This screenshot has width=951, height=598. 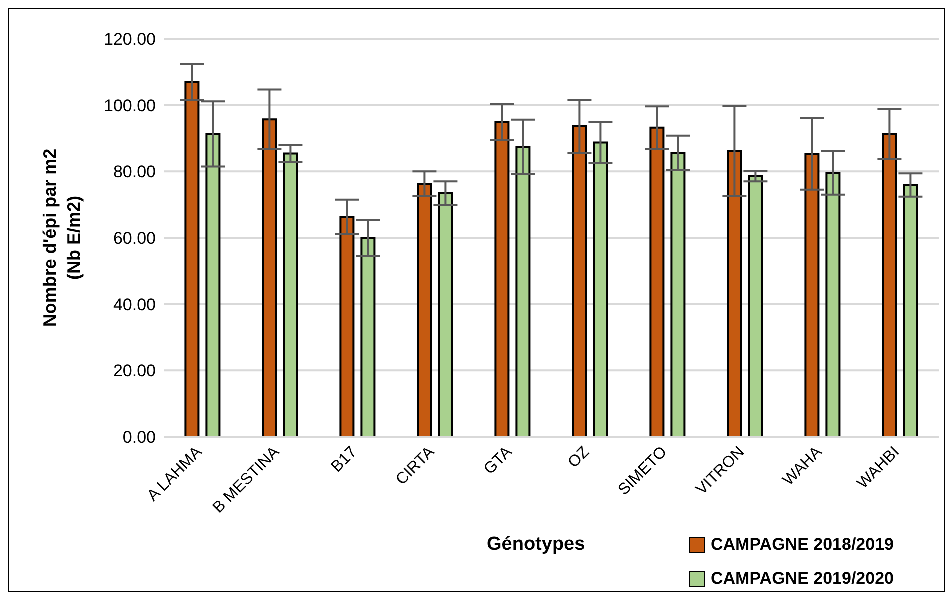 What do you see at coordinates (536, 545) in the screenshot?
I see `x-axis-title: Génotypes` at bounding box center [536, 545].